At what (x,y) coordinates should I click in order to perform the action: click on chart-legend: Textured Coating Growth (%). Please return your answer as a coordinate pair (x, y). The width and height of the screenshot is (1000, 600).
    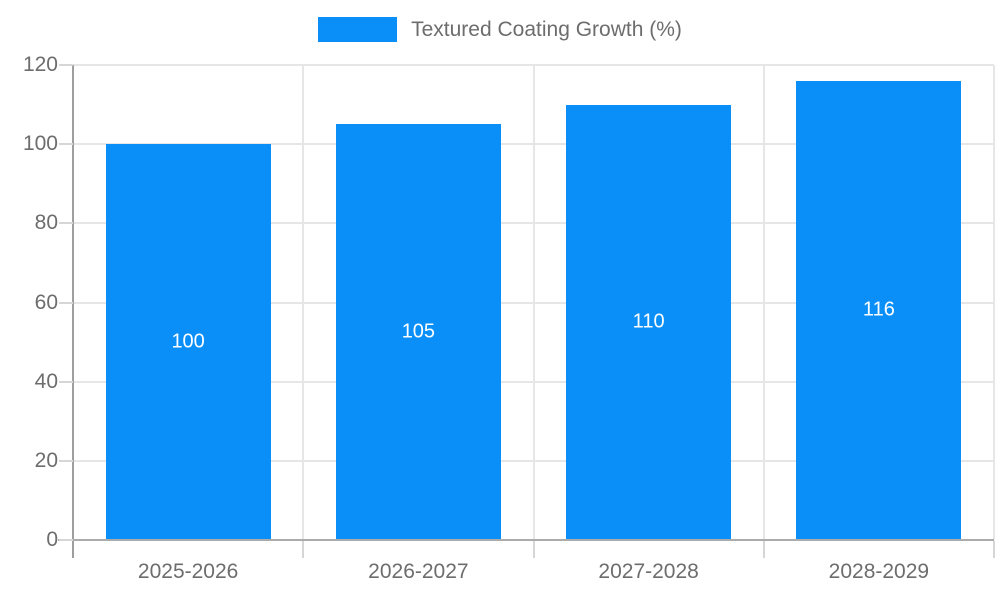
    Looking at the image, I should click on (500, 29).